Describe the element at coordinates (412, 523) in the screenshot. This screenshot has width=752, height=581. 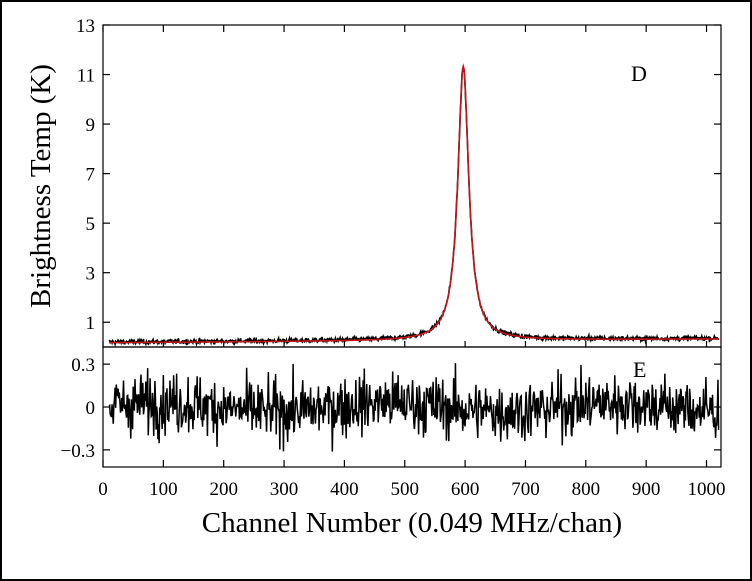
I see `x-axis-title: Channel Number (0.049 MHz/chan)` at that location.